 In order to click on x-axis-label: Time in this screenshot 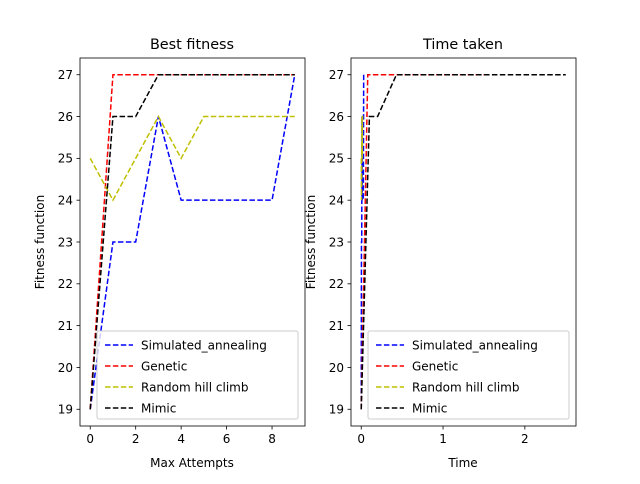, I will do `click(462, 463)`.